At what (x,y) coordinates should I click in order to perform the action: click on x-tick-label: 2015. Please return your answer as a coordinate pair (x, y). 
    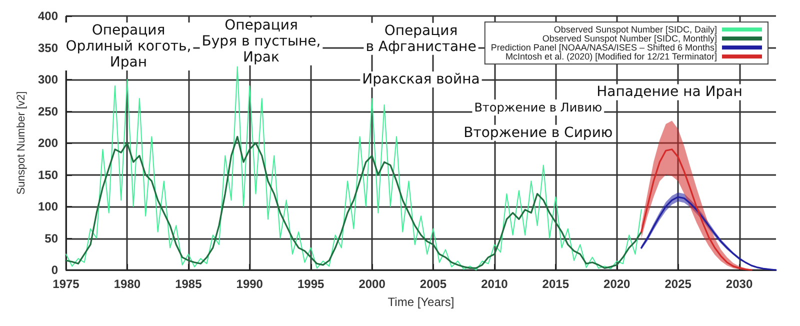
    Looking at the image, I should click on (556, 284).